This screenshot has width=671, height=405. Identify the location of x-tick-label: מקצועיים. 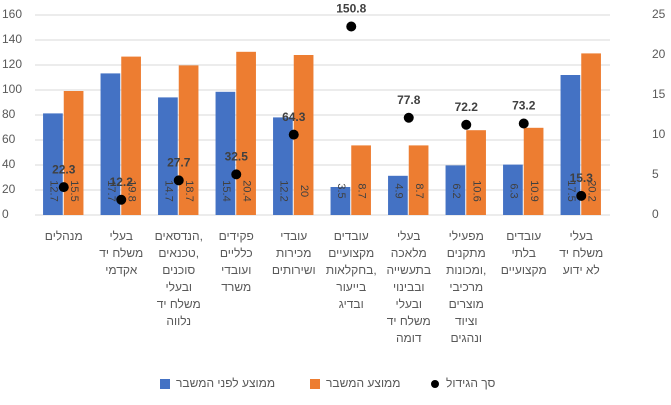
(351, 253).